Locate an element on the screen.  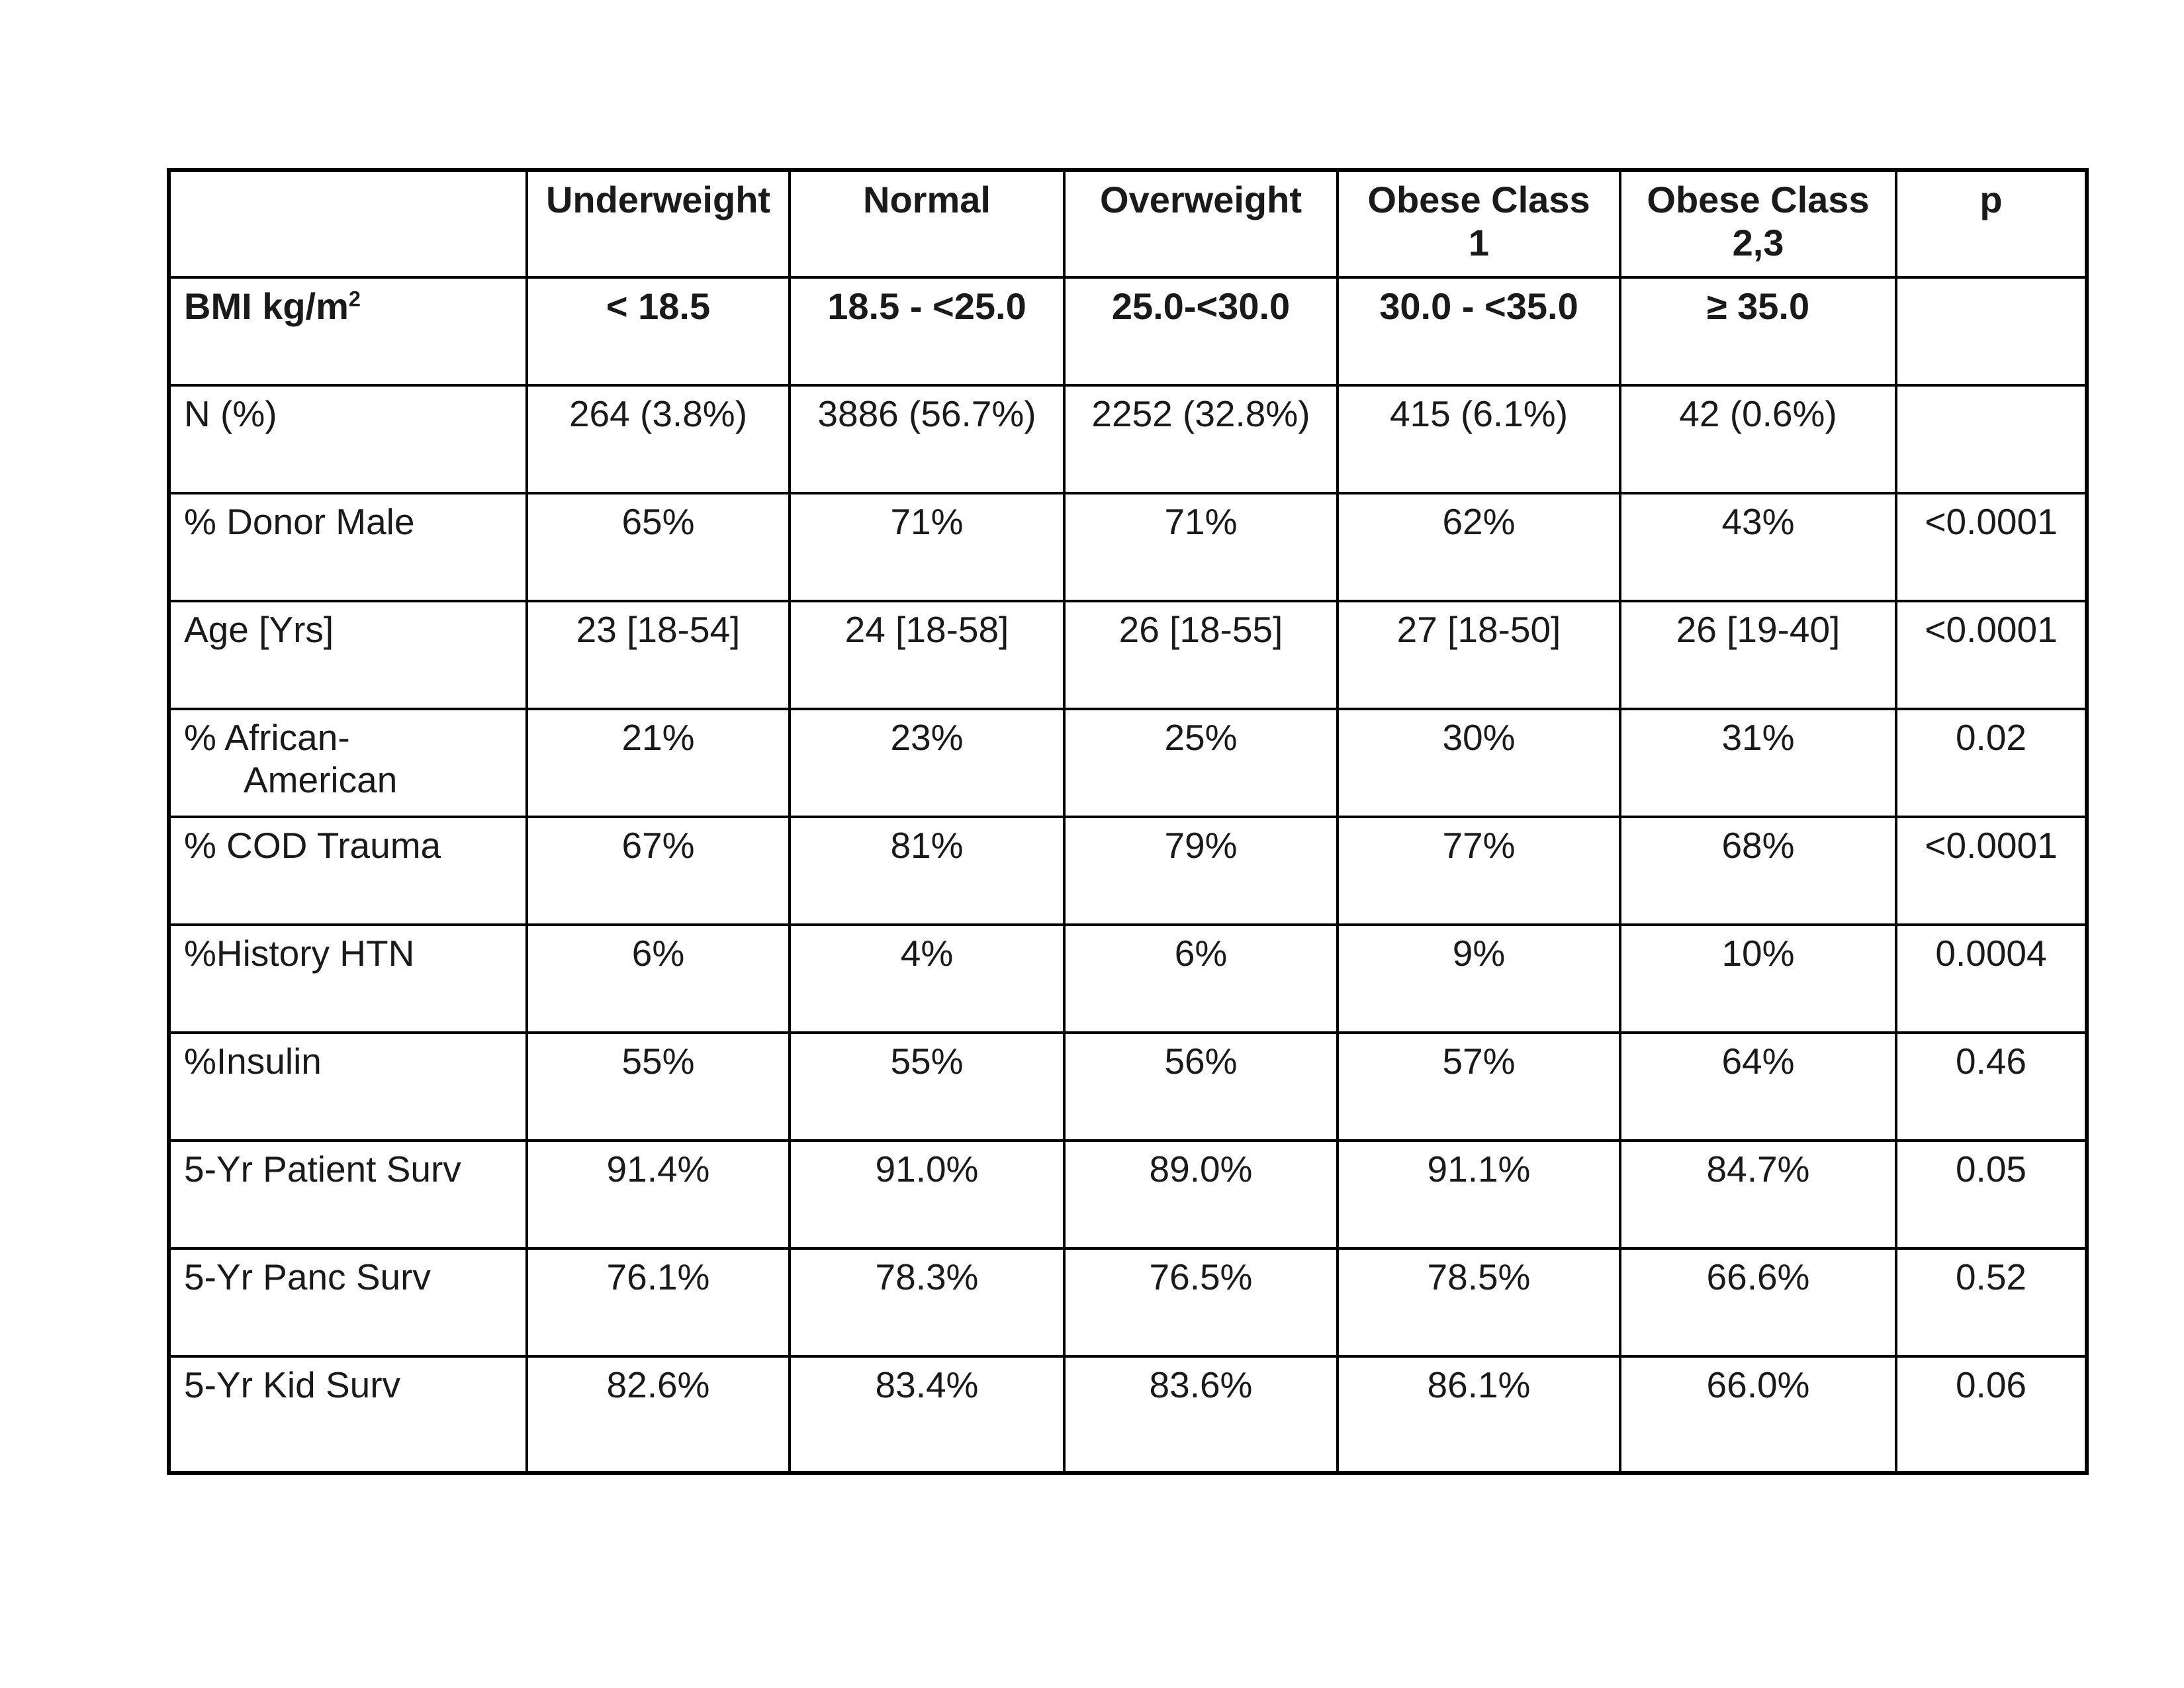
cell: 89.0% is located at coordinates (1201, 1194).